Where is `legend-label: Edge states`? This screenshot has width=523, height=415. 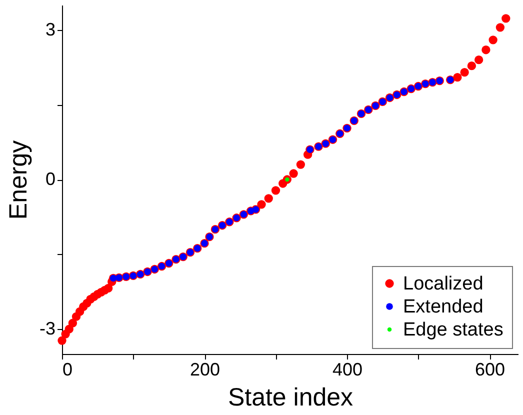 legend-label: Edge states is located at coordinates (453, 330).